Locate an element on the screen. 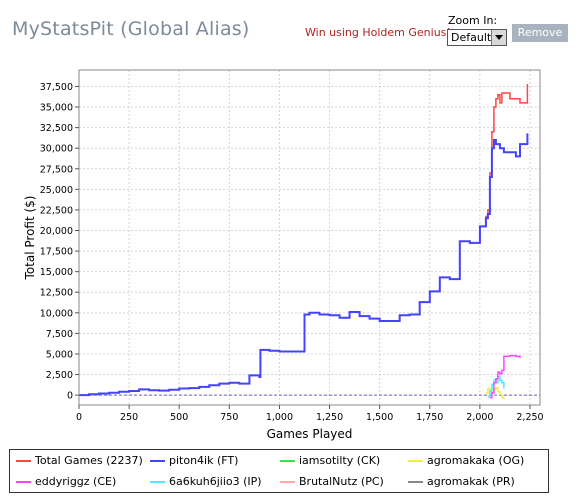 The height and width of the screenshot is (501, 580). legend-label: iamsotilty (CK) is located at coordinates (340, 460).